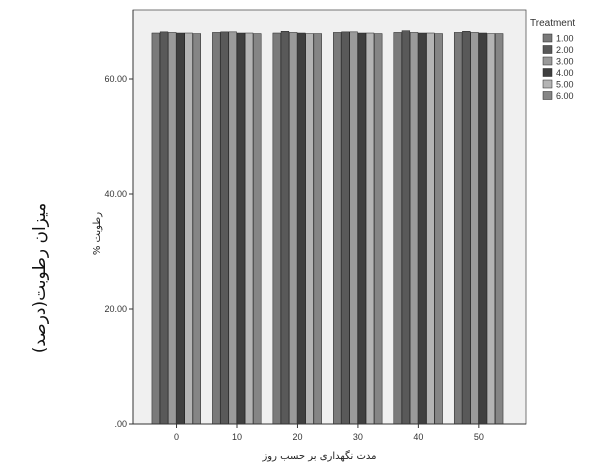  I want to click on legend-swatch-4.00, so click(547, 72).